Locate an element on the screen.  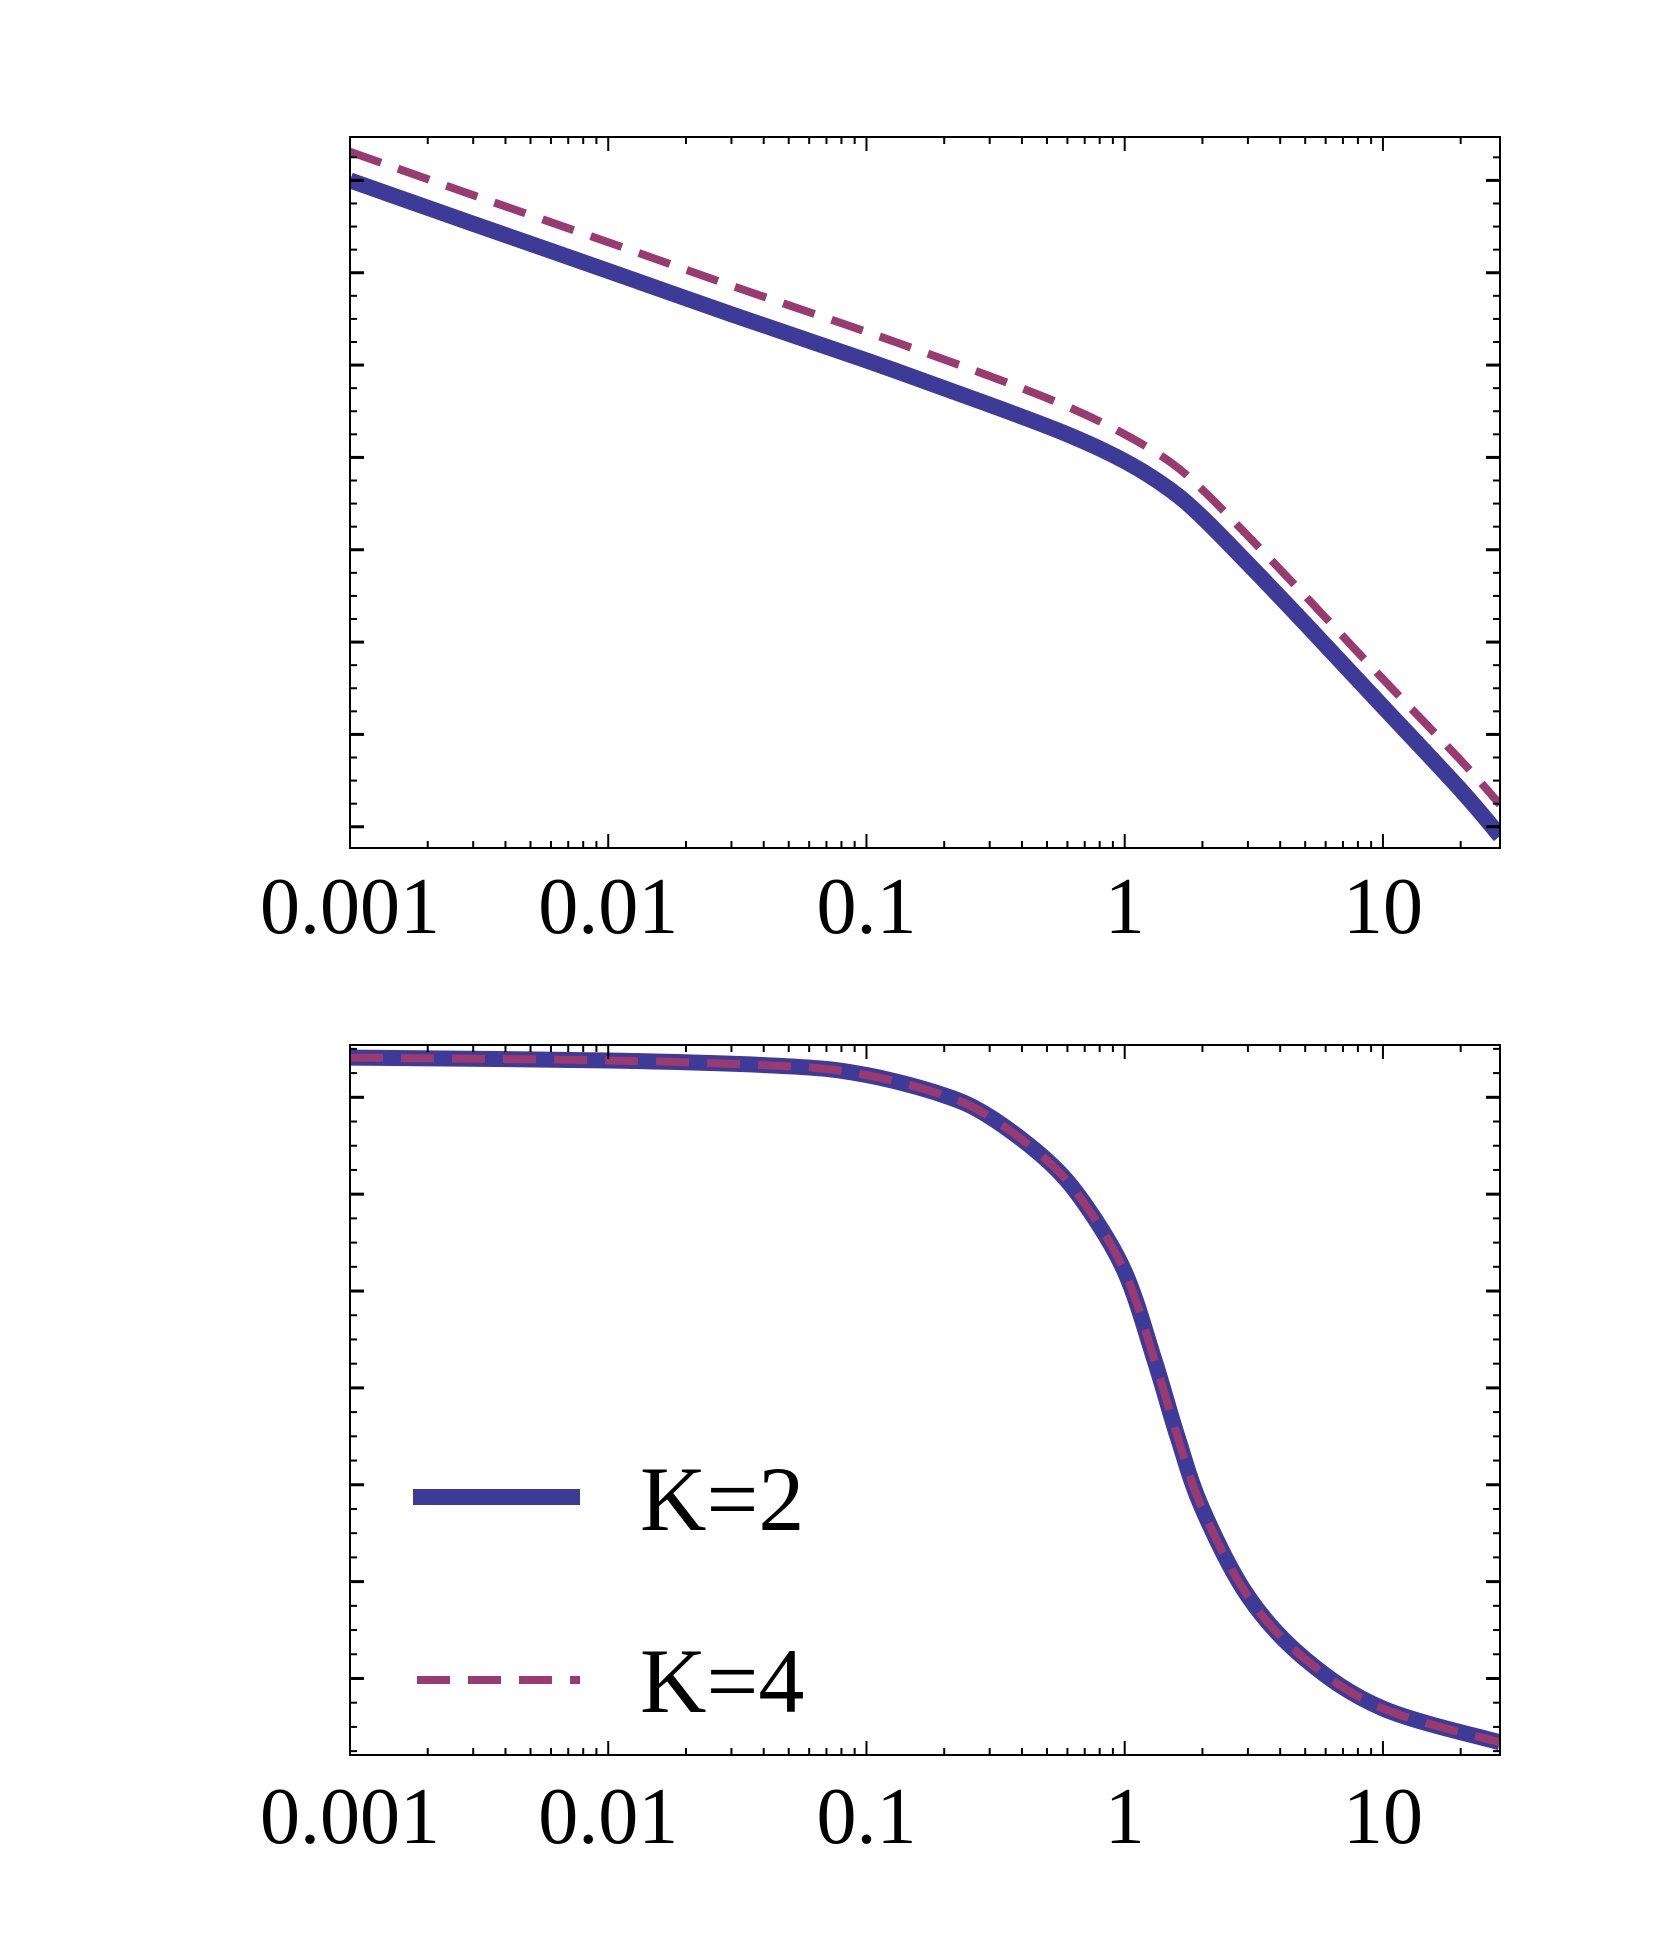
legend: K=2 K=4 is located at coordinates (608, 1590).